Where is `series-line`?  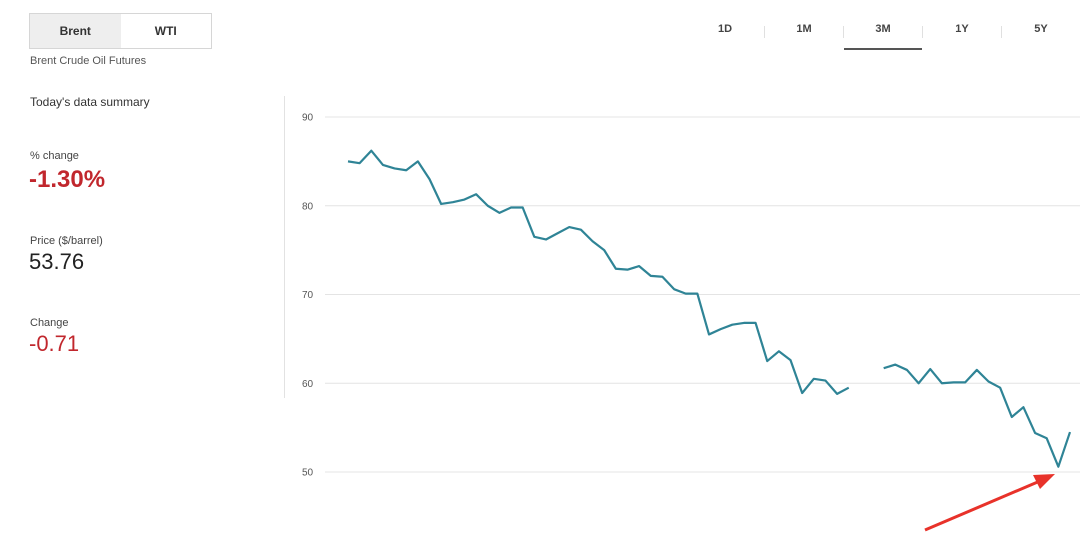 series-line is located at coordinates (977, 415).